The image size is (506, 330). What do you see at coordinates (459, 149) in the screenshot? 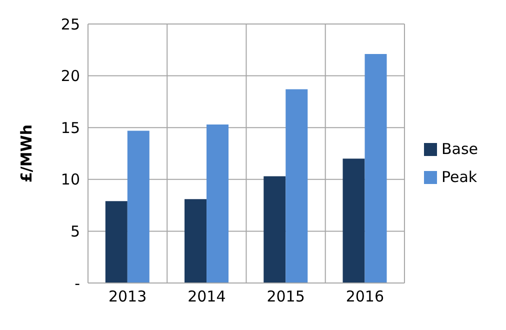
I see `legend-label: Base` at bounding box center [459, 149].